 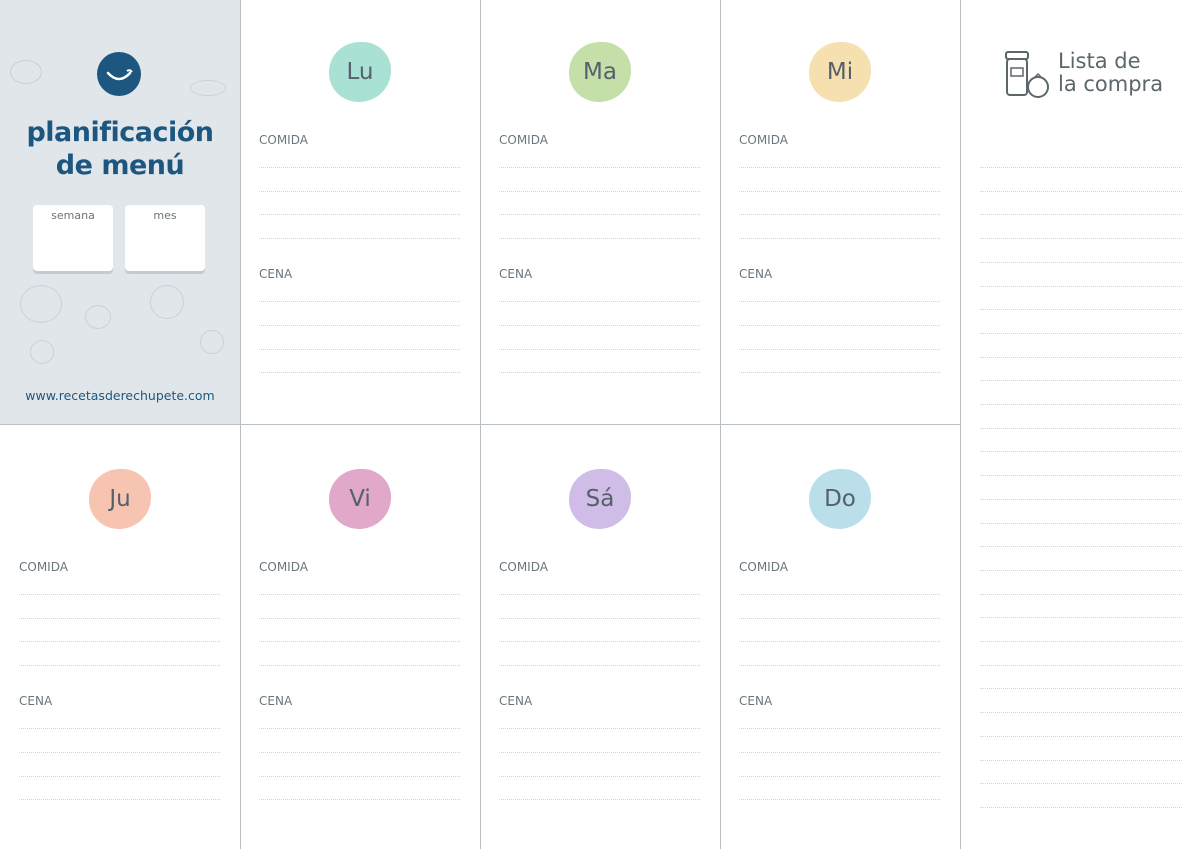 I want to click on divider, so click(x=960, y=424).